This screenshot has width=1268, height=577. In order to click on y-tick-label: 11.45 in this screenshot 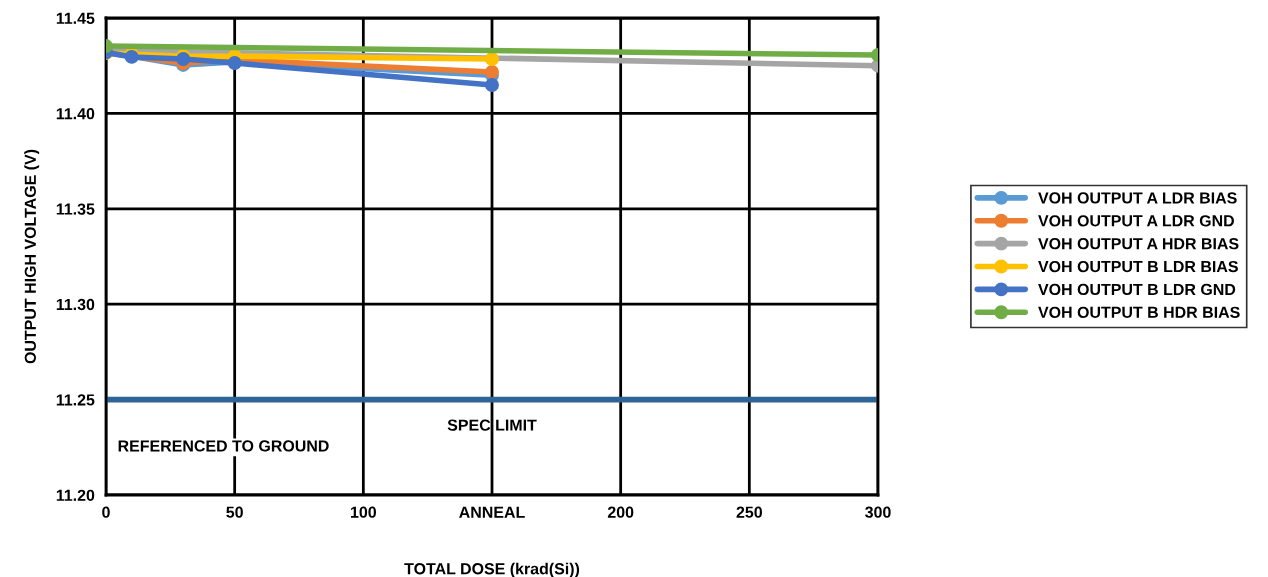, I will do `click(75, 18)`.